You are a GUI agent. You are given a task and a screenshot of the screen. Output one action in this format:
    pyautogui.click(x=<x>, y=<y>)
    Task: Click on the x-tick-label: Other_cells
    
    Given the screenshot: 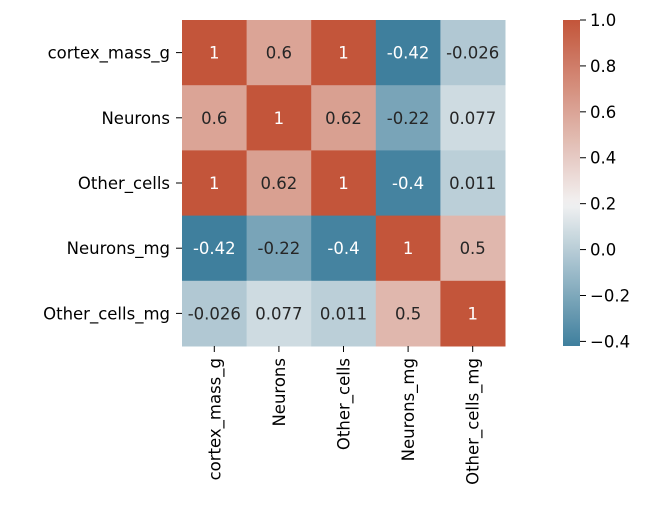 What is the action you would take?
    pyautogui.click(x=345, y=404)
    